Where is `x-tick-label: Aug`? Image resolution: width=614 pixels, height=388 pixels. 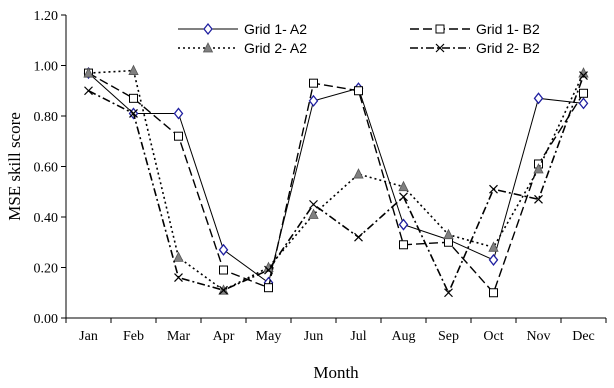
x-tick-label: Aug is located at coordinates (403, 336).